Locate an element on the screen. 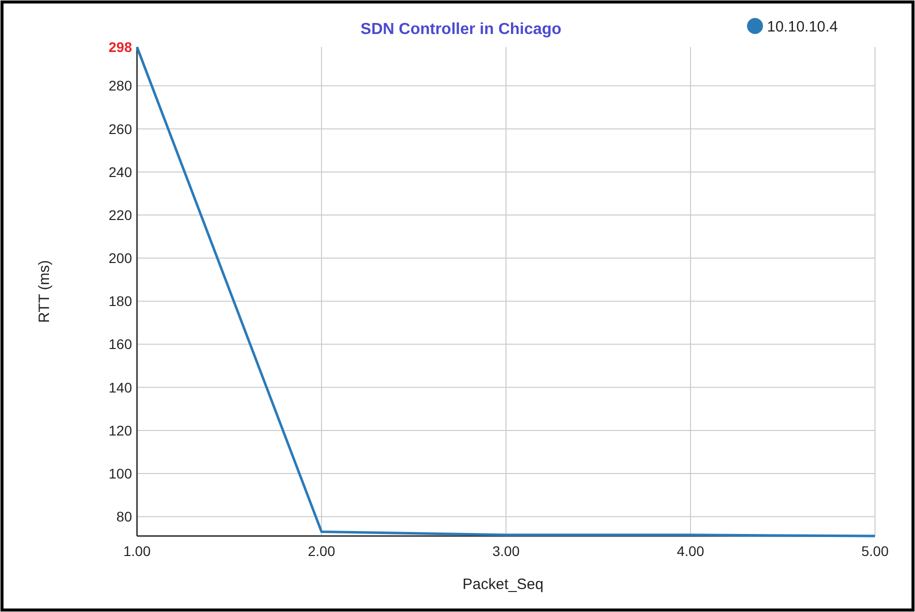 The height and width of the screenshot is (612, 915). x-tick-label: 4.00 is located at coordinates (690, 551).